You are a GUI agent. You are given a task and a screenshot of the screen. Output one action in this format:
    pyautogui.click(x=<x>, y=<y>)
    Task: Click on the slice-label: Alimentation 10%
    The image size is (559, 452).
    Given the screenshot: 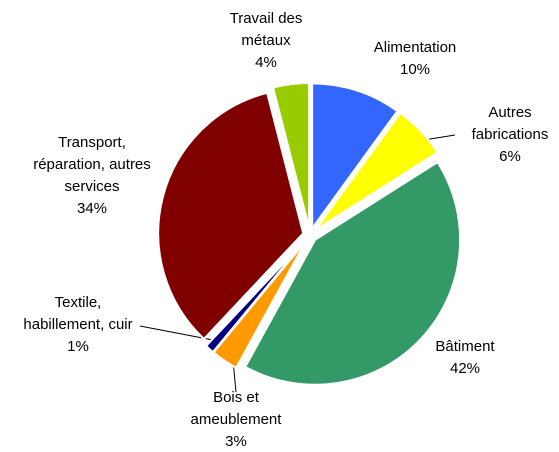 What is the action you would take?
    pyautogui.click(x=415, y=59)
    